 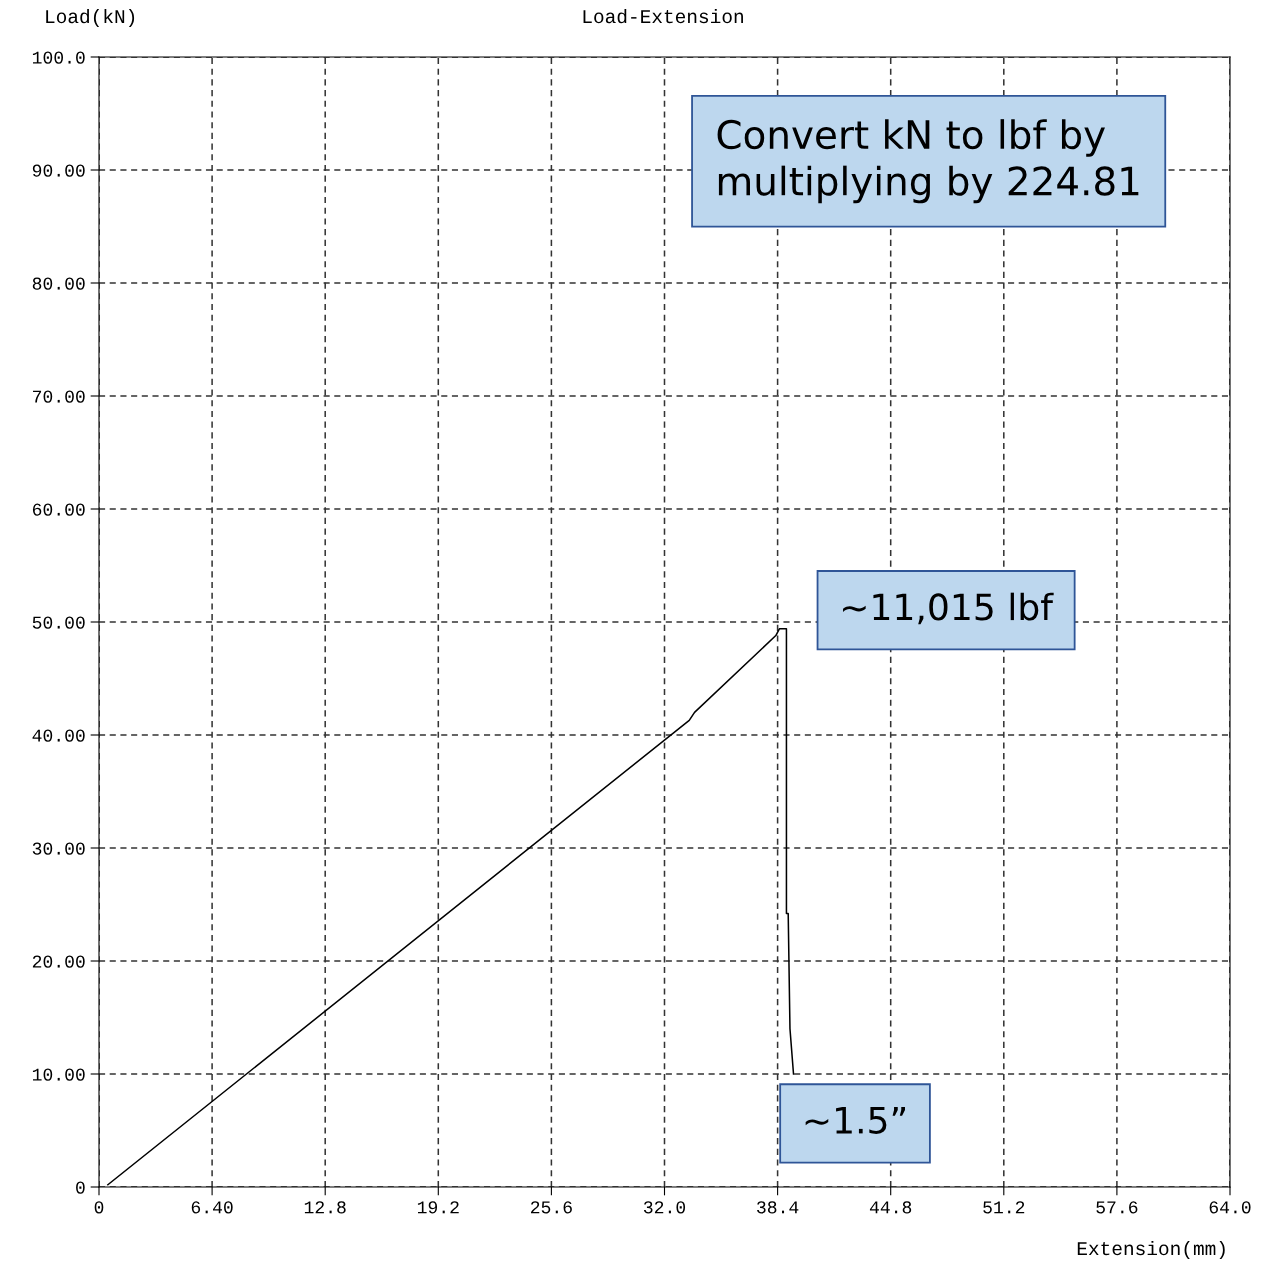 What do you see at coordinates (663, 16) in the screenshot?
I see `chart-title: Load-Extension` at bounding box center [663, 16].